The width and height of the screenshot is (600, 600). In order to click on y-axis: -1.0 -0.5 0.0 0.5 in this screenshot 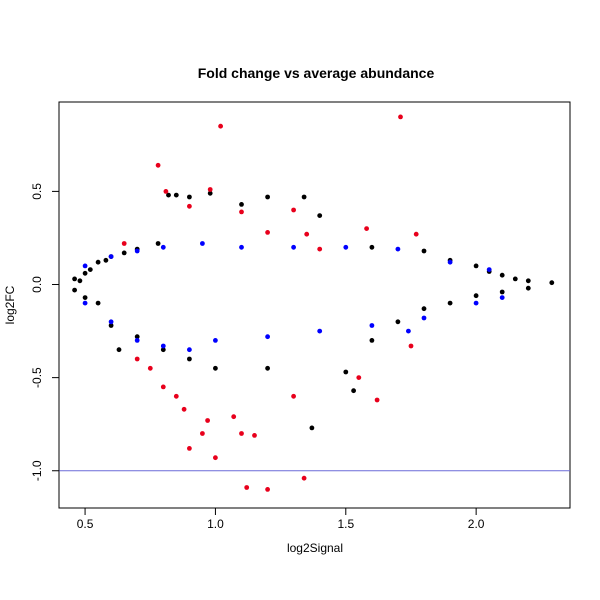, I will do `click(45, 332)`.